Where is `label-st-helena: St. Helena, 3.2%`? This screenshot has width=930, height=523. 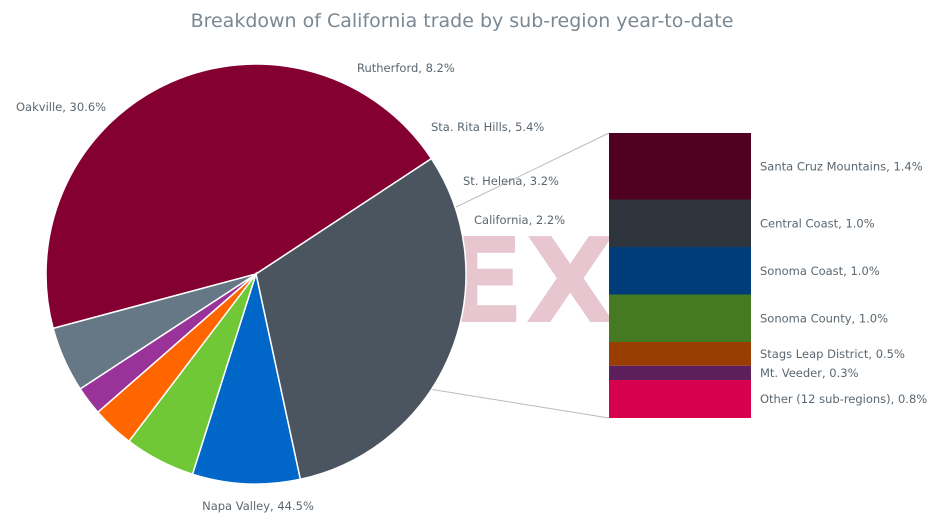 label-st-helena: St. Helena, 3.2% is located at coordinates (511, 181).